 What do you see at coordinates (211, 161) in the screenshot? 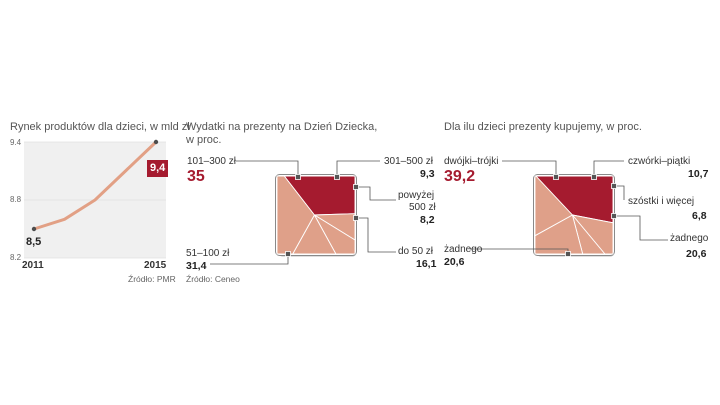
I see `pie1-label-101-300: 101–300 zł` at bounding box center [211, 161].